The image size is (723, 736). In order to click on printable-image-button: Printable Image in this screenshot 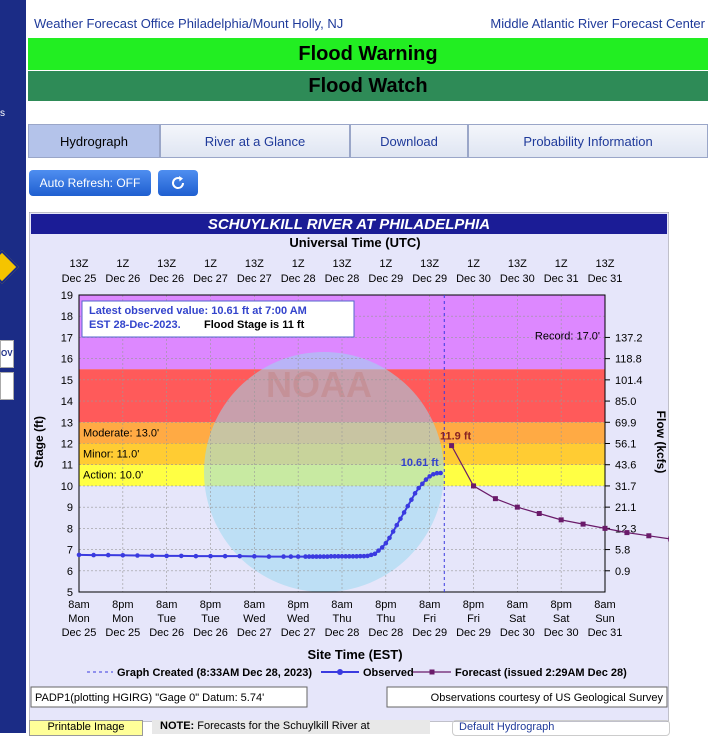, I will do `click(86, 728)`.